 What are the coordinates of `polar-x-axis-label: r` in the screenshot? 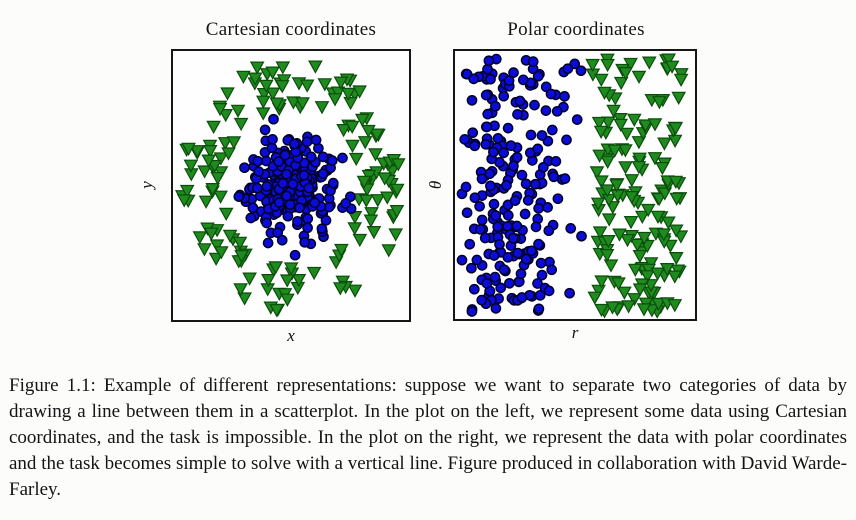 It's located at (575, 332).